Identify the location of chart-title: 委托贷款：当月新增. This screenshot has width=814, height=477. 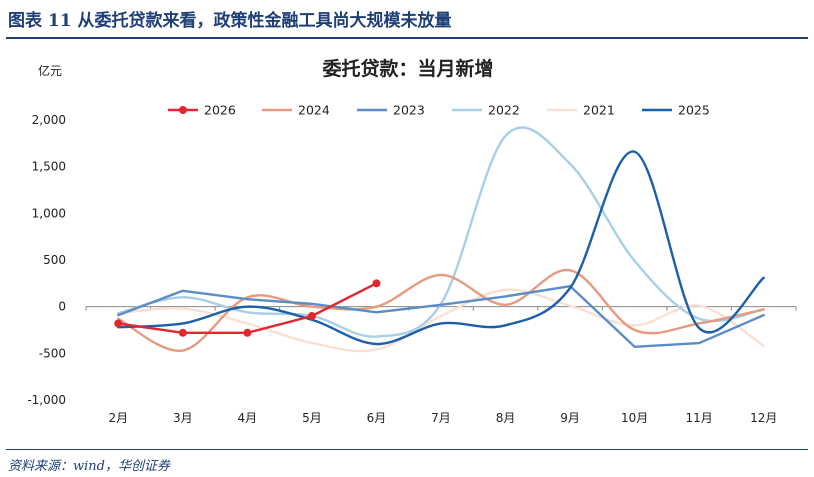
(407, 68).